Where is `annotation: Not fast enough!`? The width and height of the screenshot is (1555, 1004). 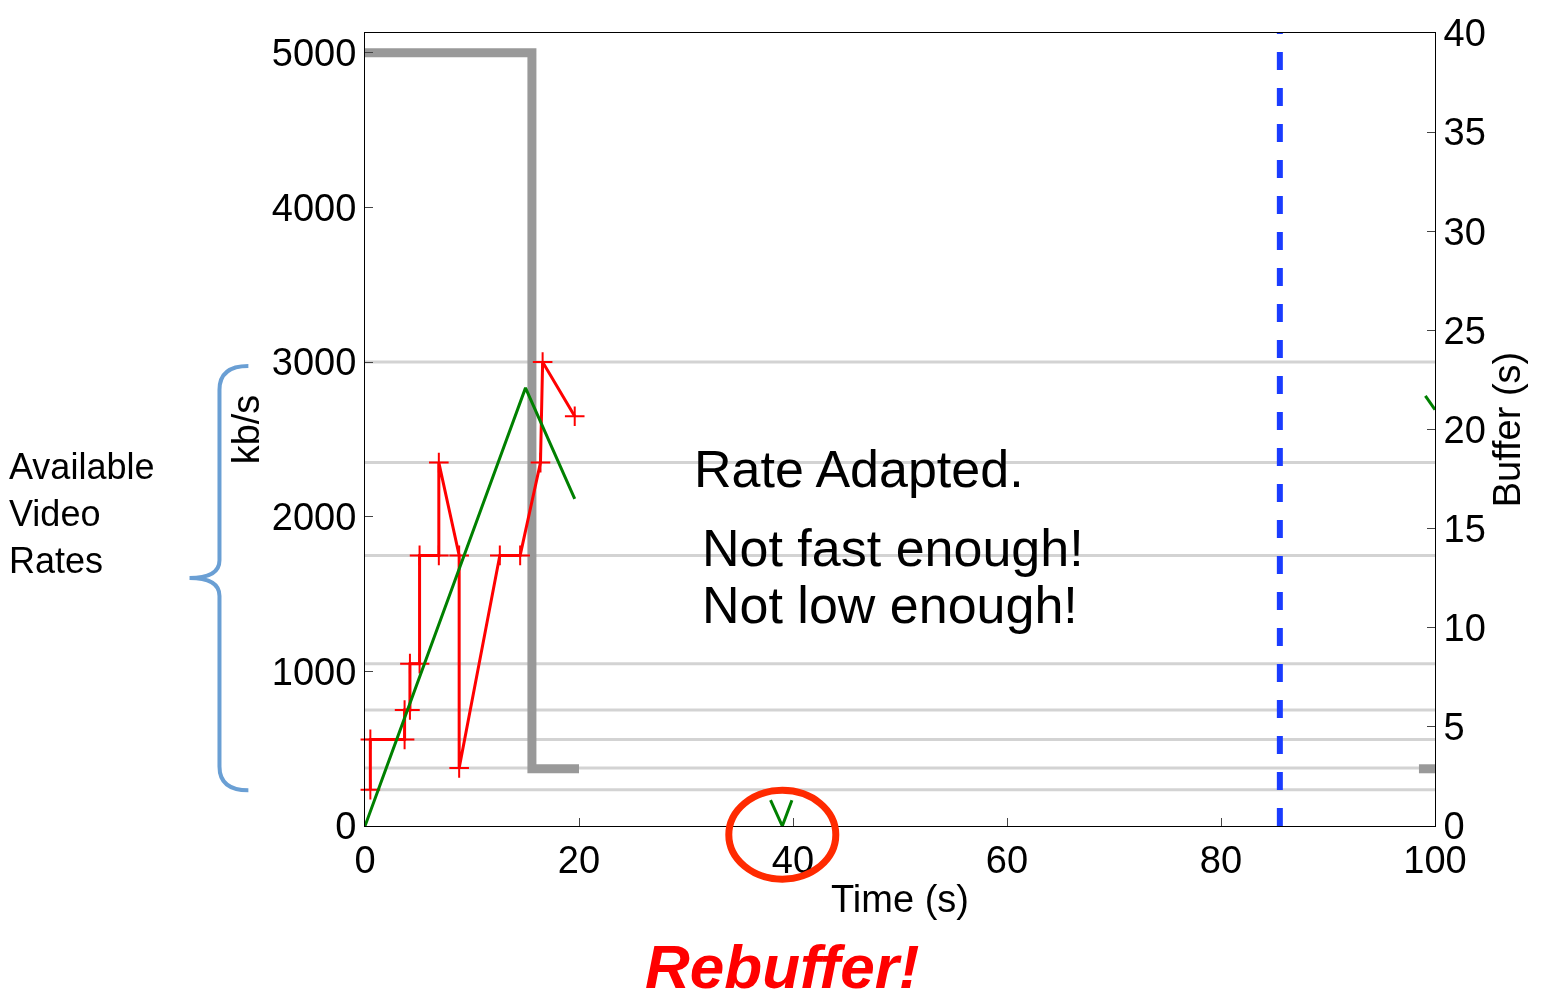 annotation: Not fast enough! is located at coordinates (893, 548).